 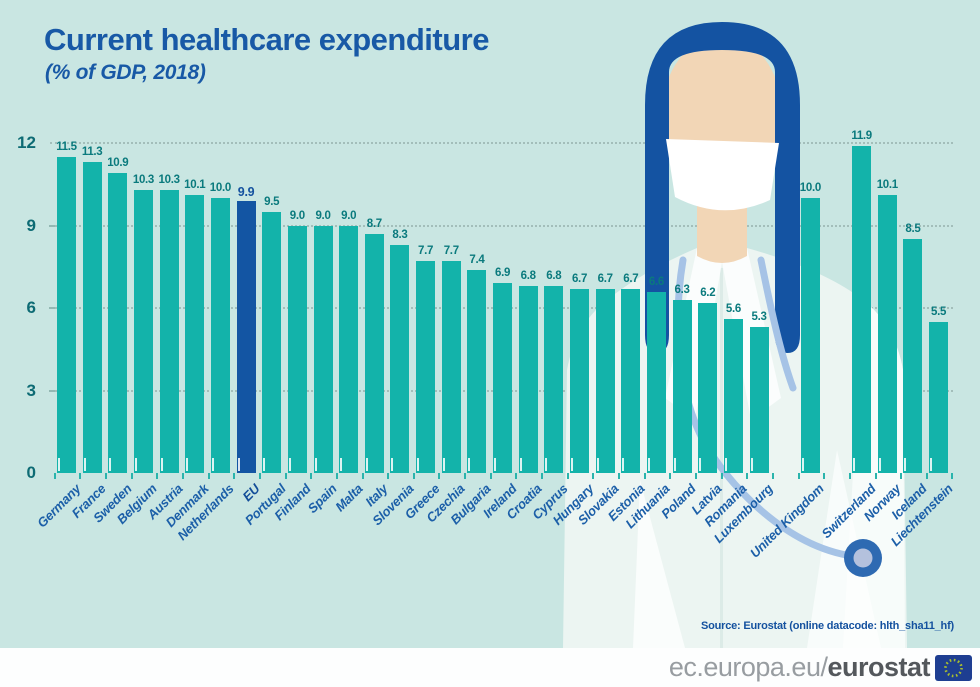 I want to click on bar-value-label: 7.4, so click(x=477, y=259).